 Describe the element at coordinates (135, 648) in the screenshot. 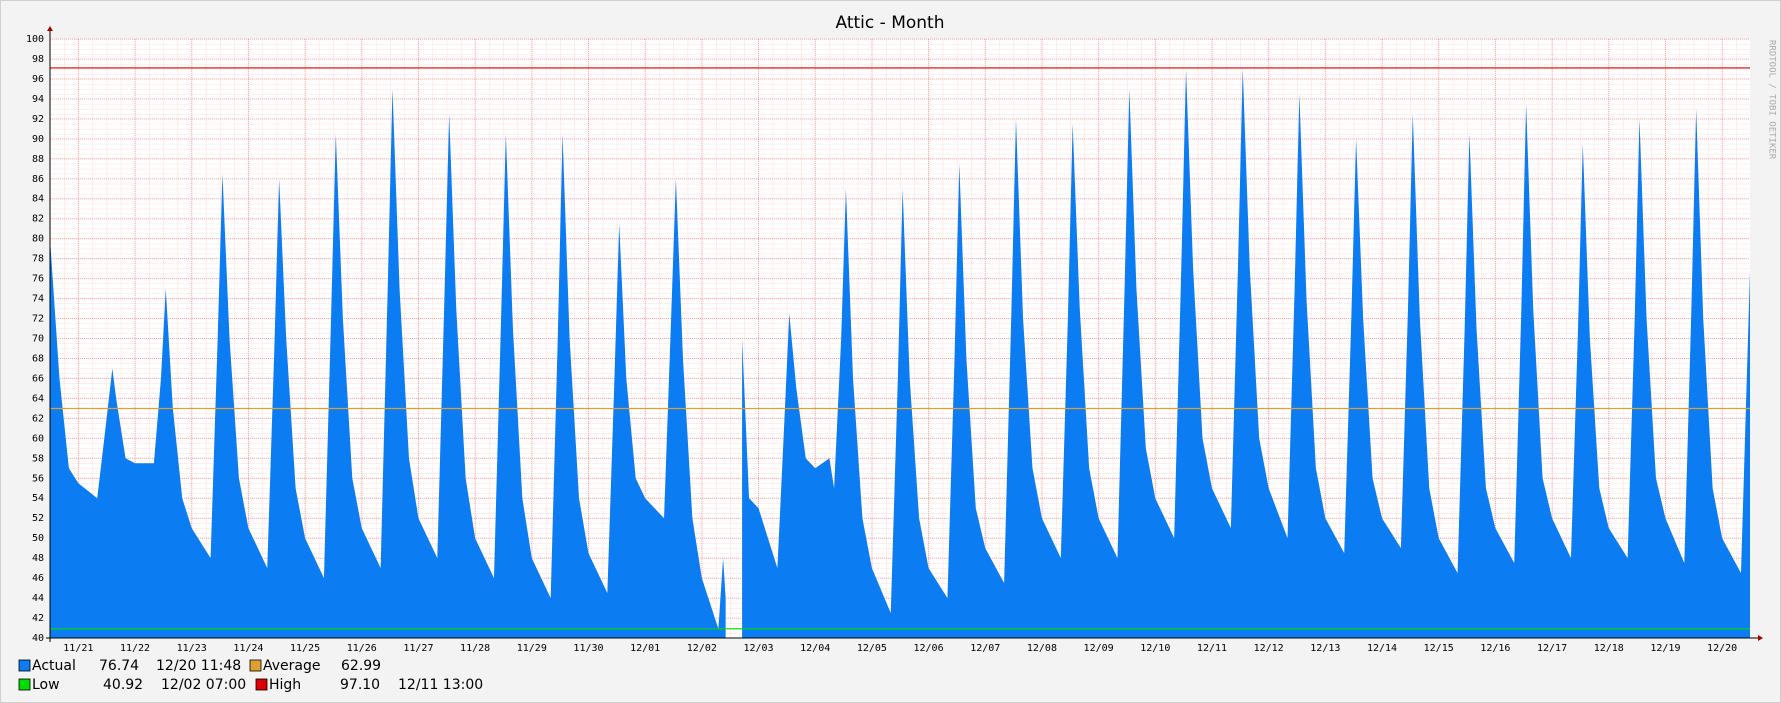

I see `x-tick-label: 11/22` at that location.